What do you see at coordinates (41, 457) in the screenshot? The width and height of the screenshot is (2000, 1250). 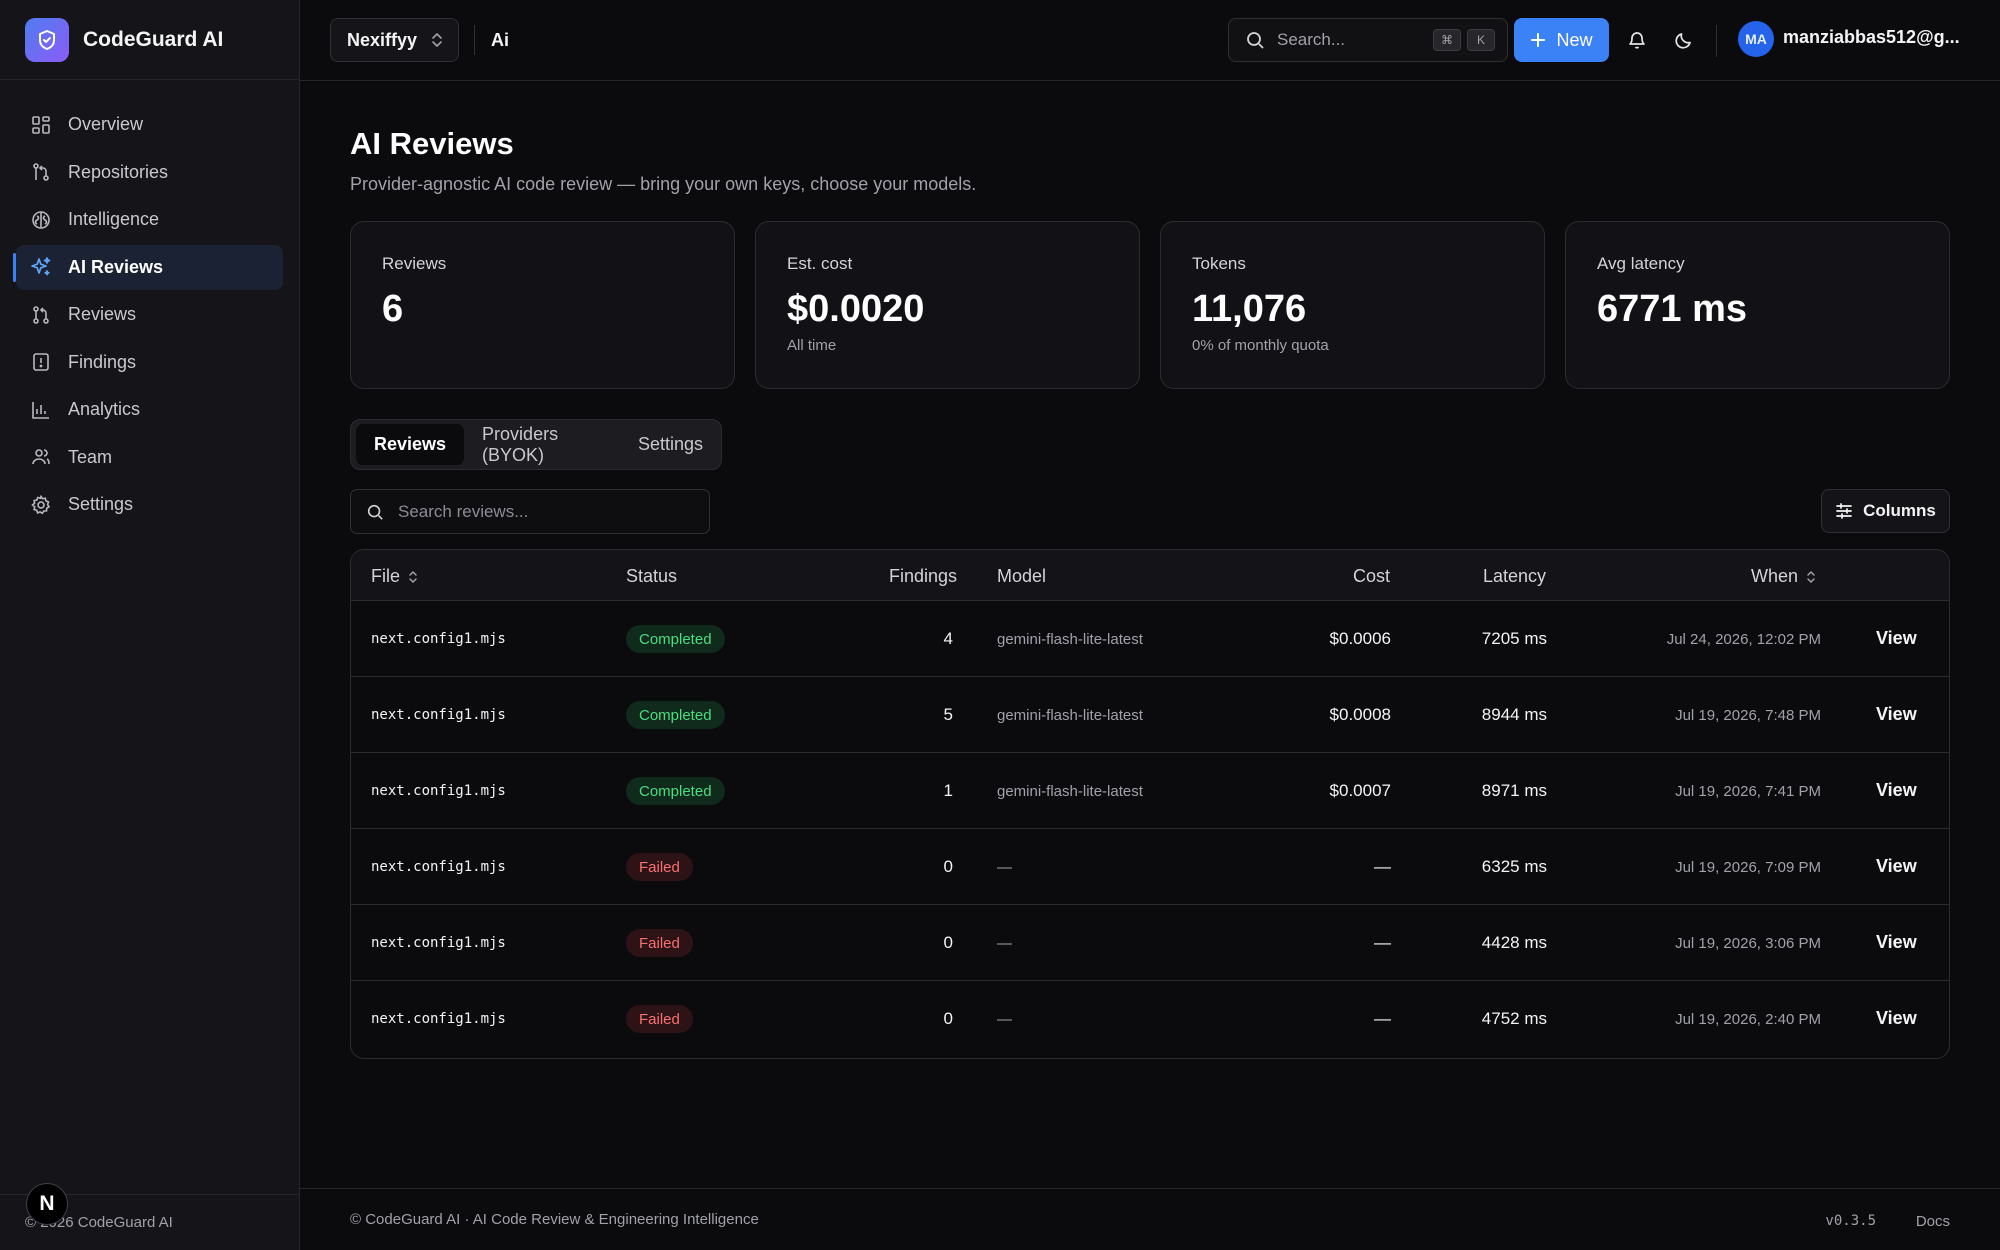 I see `users-icon` at bounding box center [41, 457].